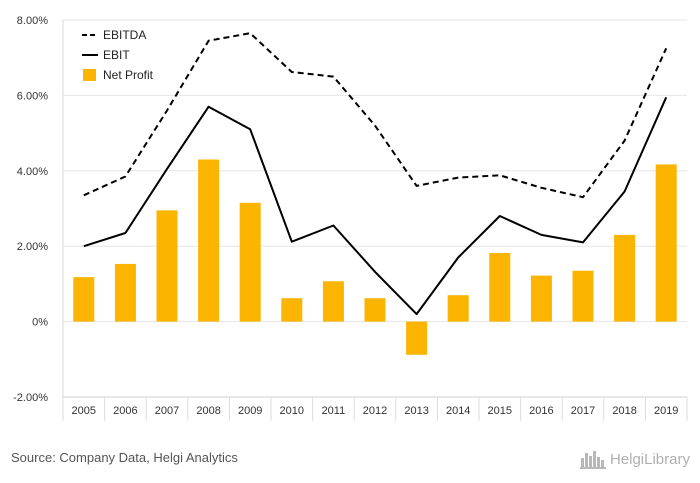 This screenshot has width=700, height=483. I want to click on x-tick-label: 2010, so click(292, 411).